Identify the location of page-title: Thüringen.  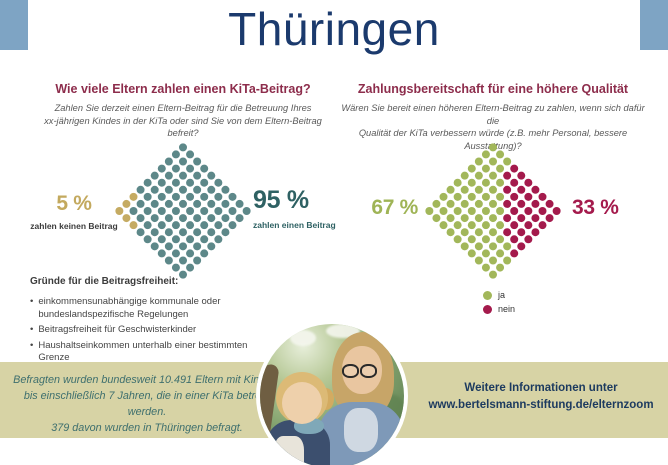
(334, 29).